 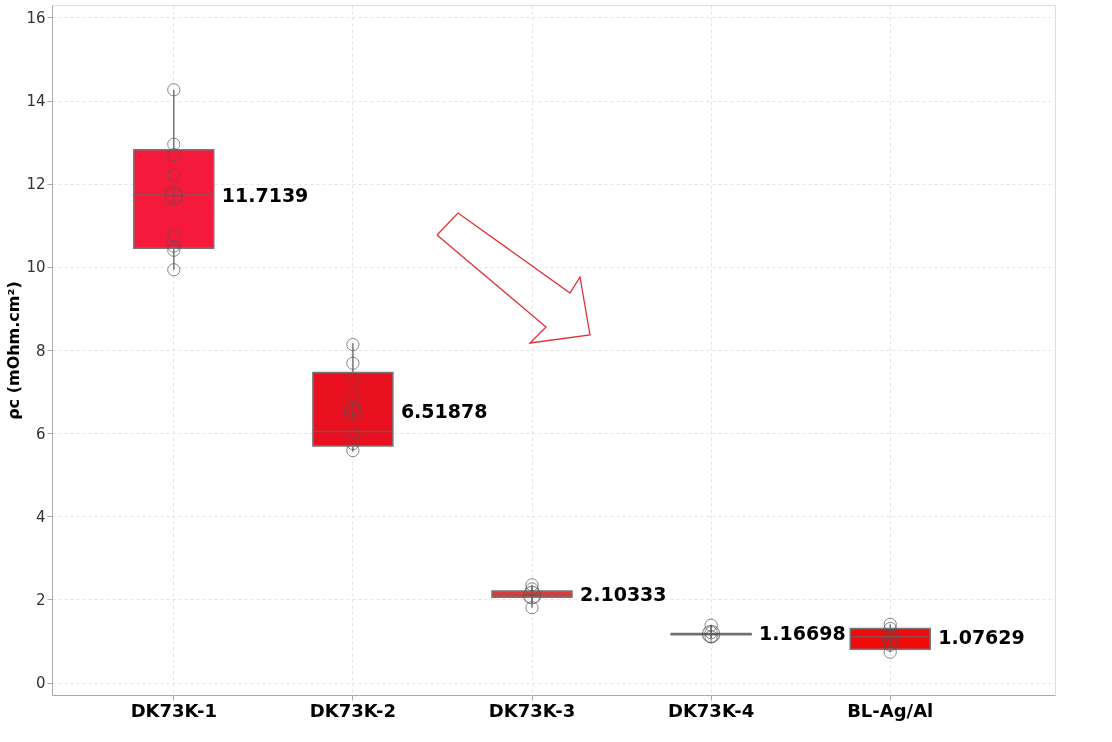 I want to click on annotation: 1.07629, so click(x=981, y=636).